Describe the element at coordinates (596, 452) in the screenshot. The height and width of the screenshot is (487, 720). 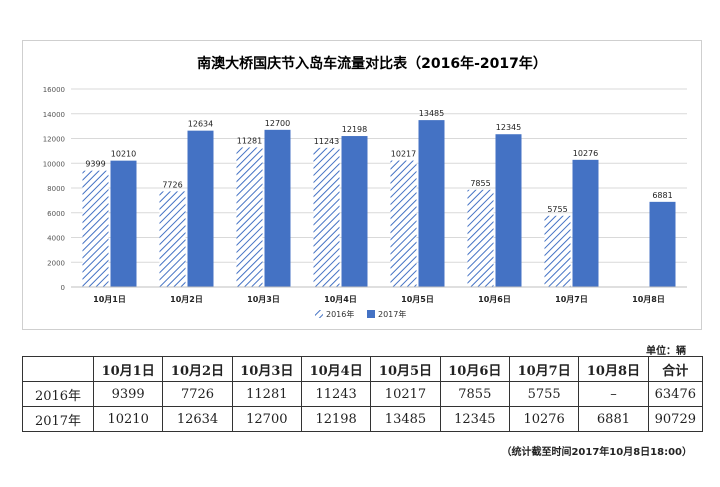
I see `footnote: （统计截至时间2017年10月8日18:00）` at that location.